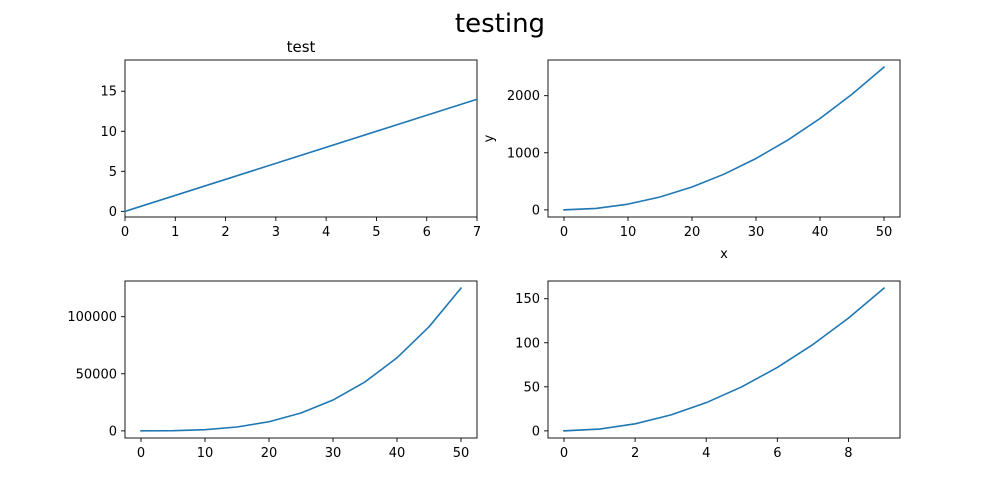  Describe the element at coordinates (489, 138) in the screenshot. I see `y-axis-label: y` at that location.